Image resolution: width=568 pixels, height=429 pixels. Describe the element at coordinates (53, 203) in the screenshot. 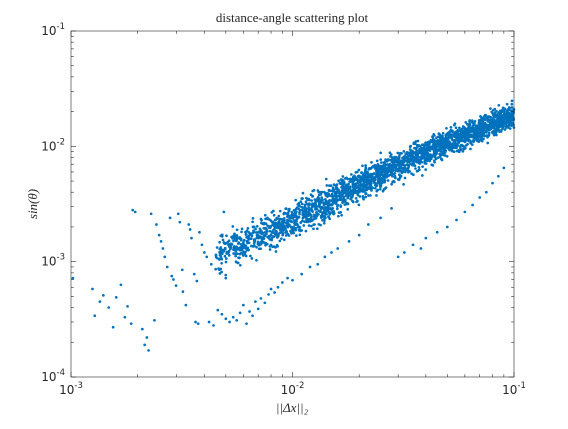

I see `y-tick-labels: 10-4 10-3 10-2 10-1` at that location.